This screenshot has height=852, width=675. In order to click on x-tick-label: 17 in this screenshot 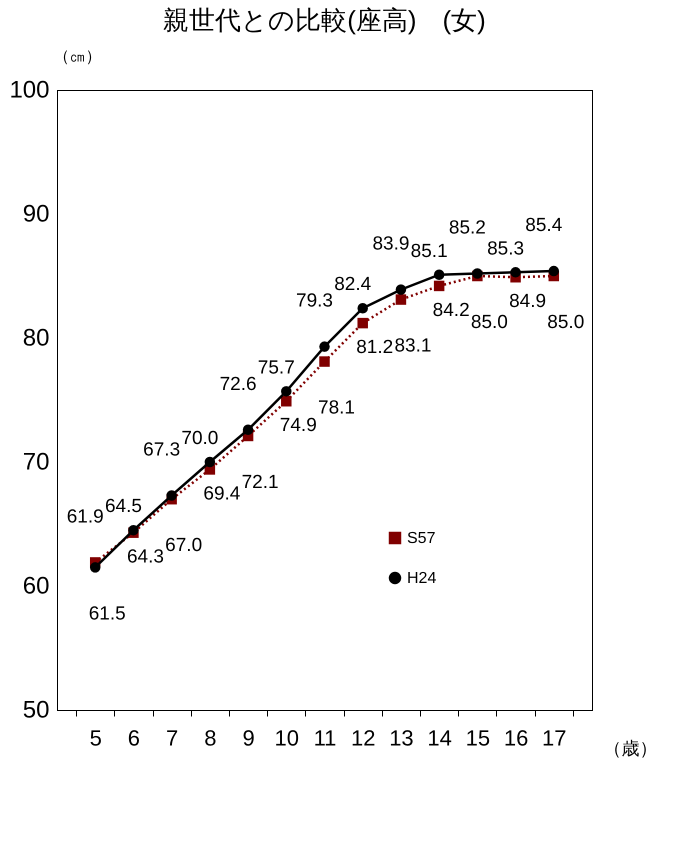, I will do `click(554, 738)`.